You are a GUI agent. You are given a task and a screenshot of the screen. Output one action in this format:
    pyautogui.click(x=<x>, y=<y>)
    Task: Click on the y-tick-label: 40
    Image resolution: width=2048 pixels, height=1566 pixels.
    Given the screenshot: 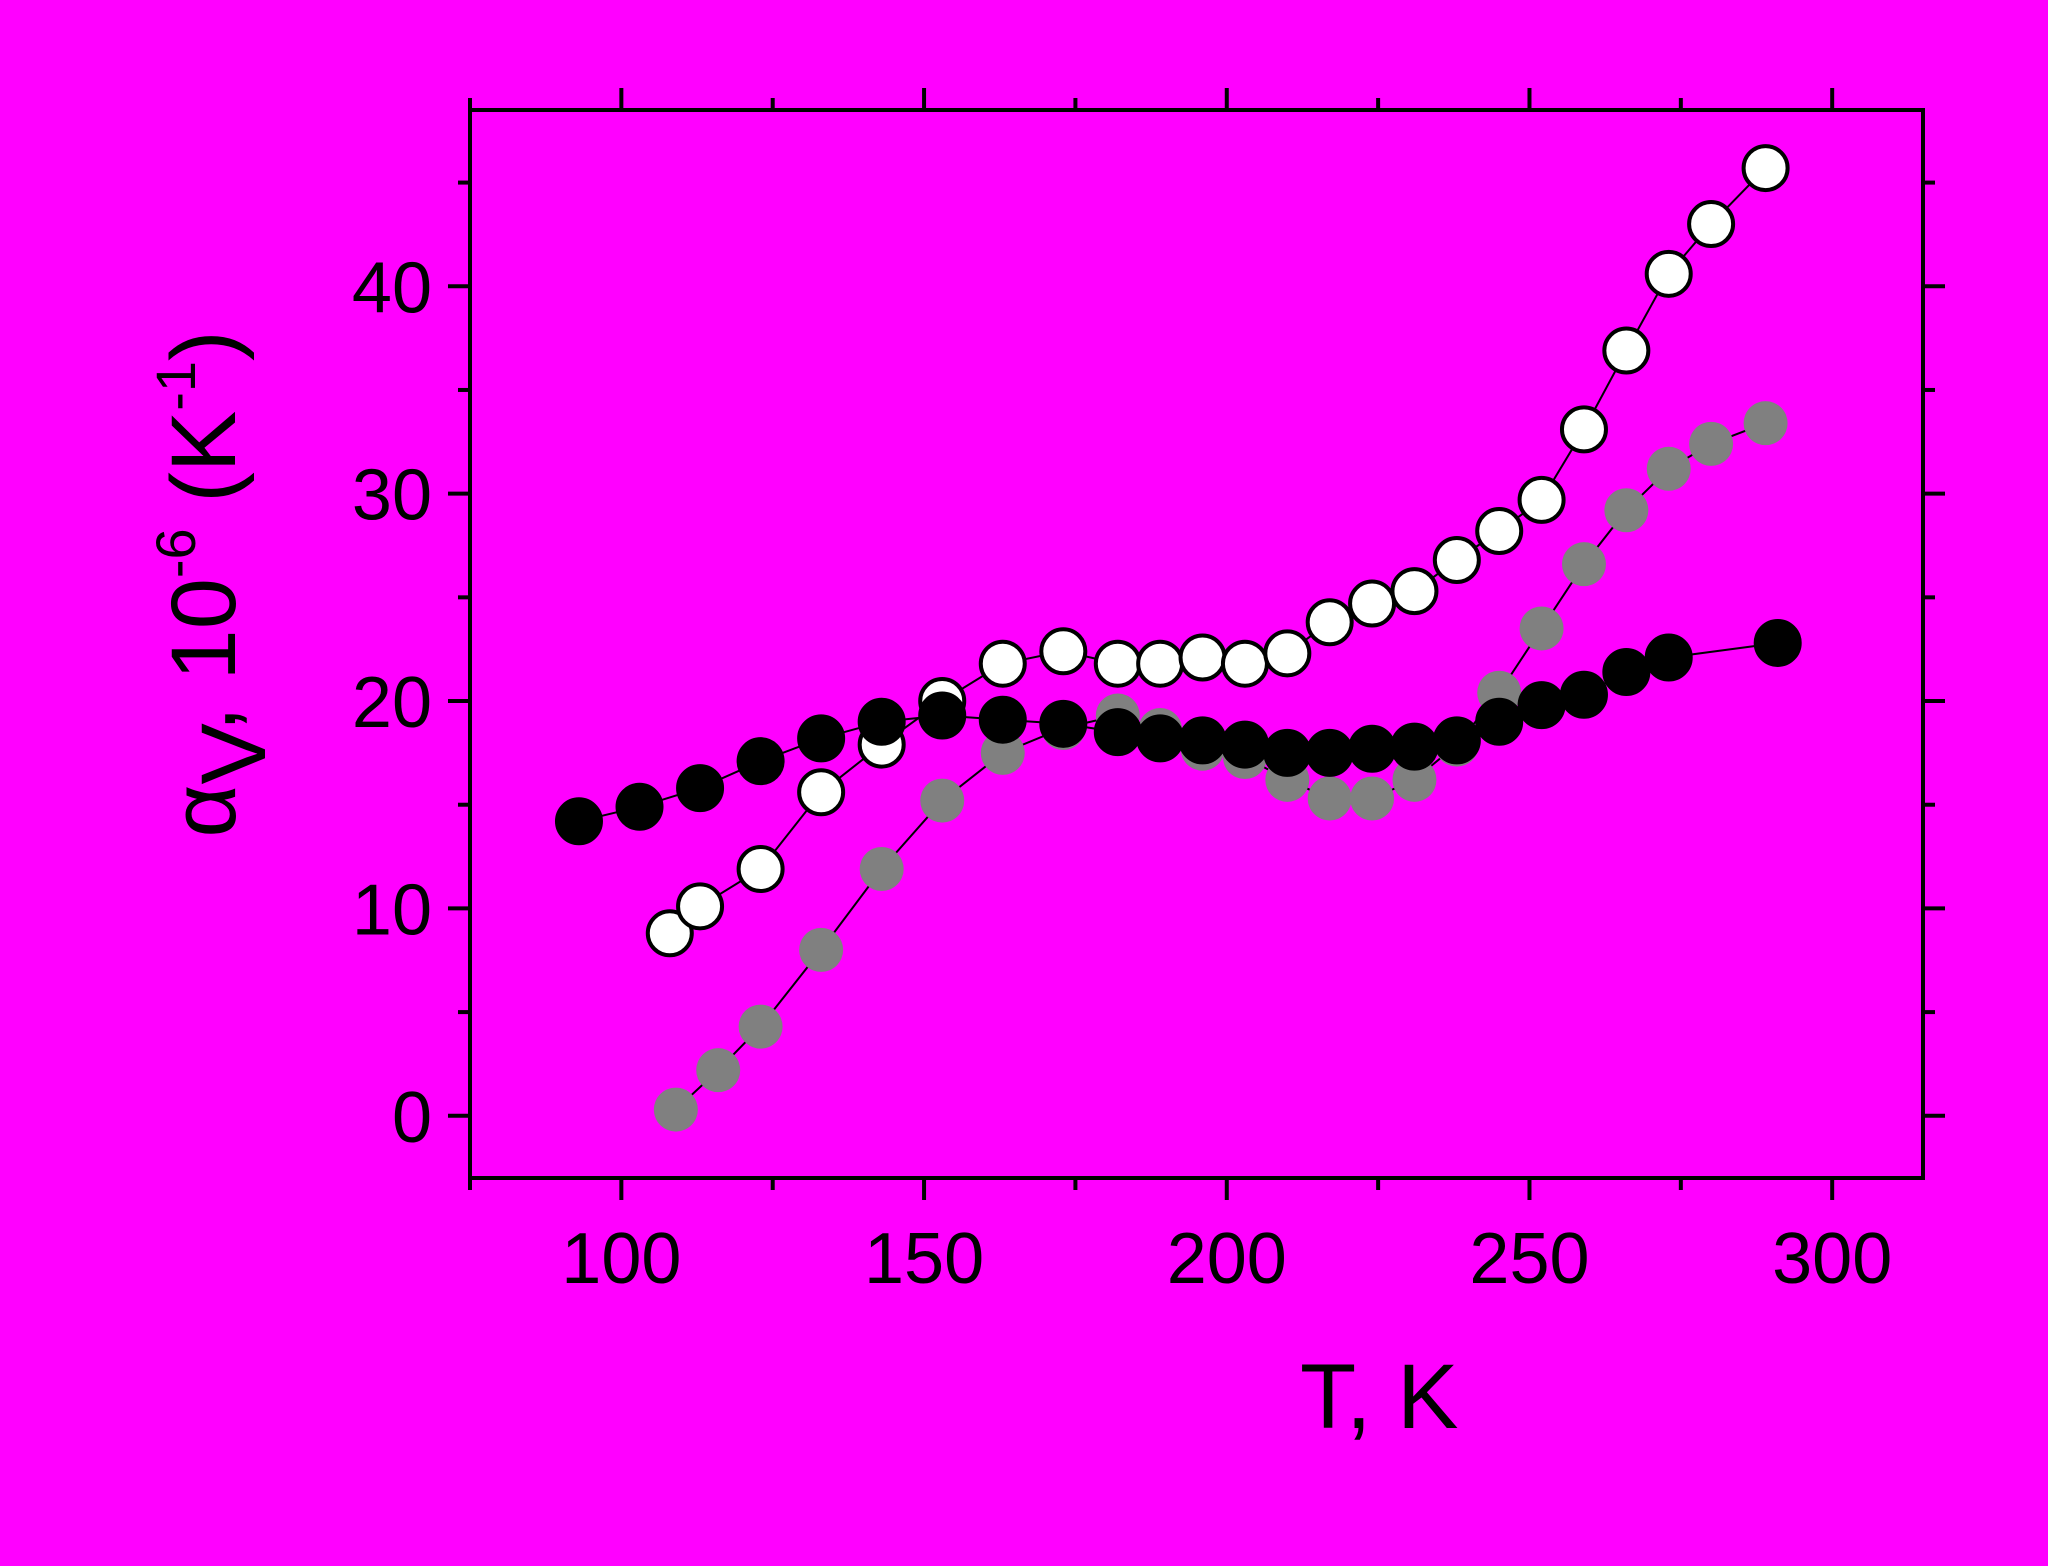 What is the action you would take?
    pyautogui.click(x=392, y=288)
    